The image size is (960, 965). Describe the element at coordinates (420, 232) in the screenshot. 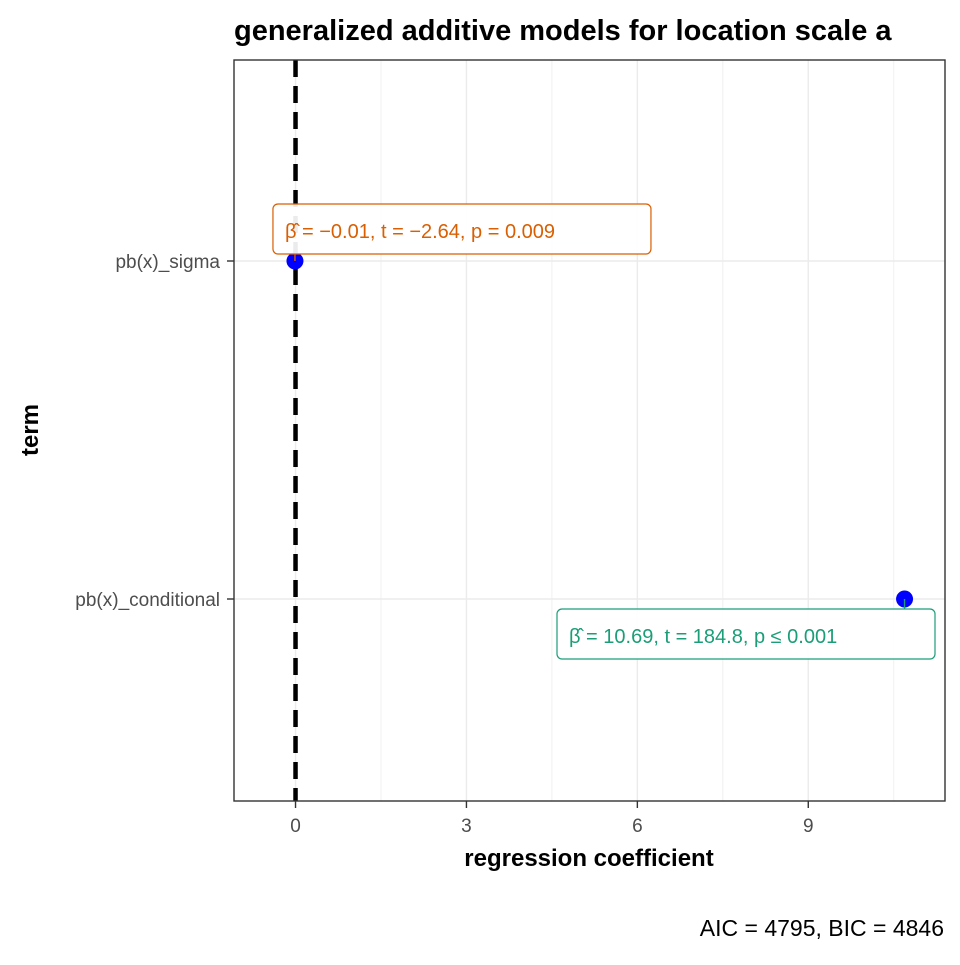

I see `point-label-0: β̂ = −0.01, t = −2.64, p = 0.009` at that location.